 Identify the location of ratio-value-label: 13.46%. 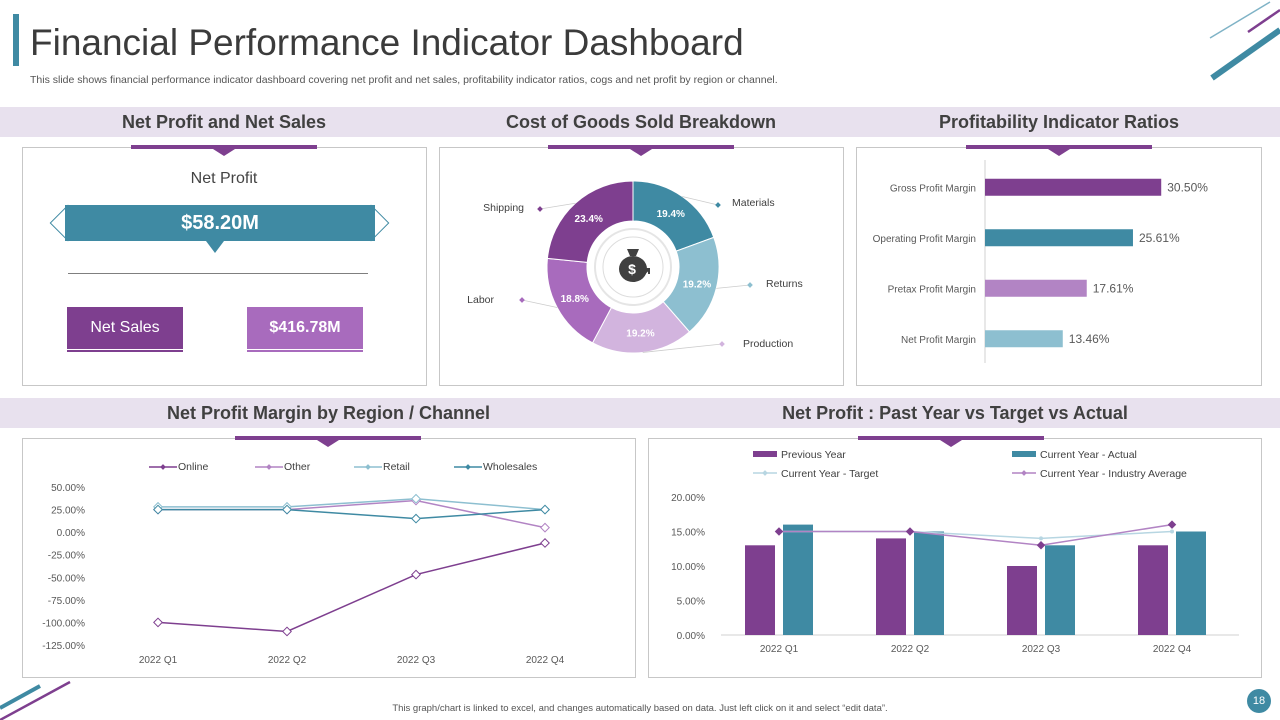
(1089, 339).